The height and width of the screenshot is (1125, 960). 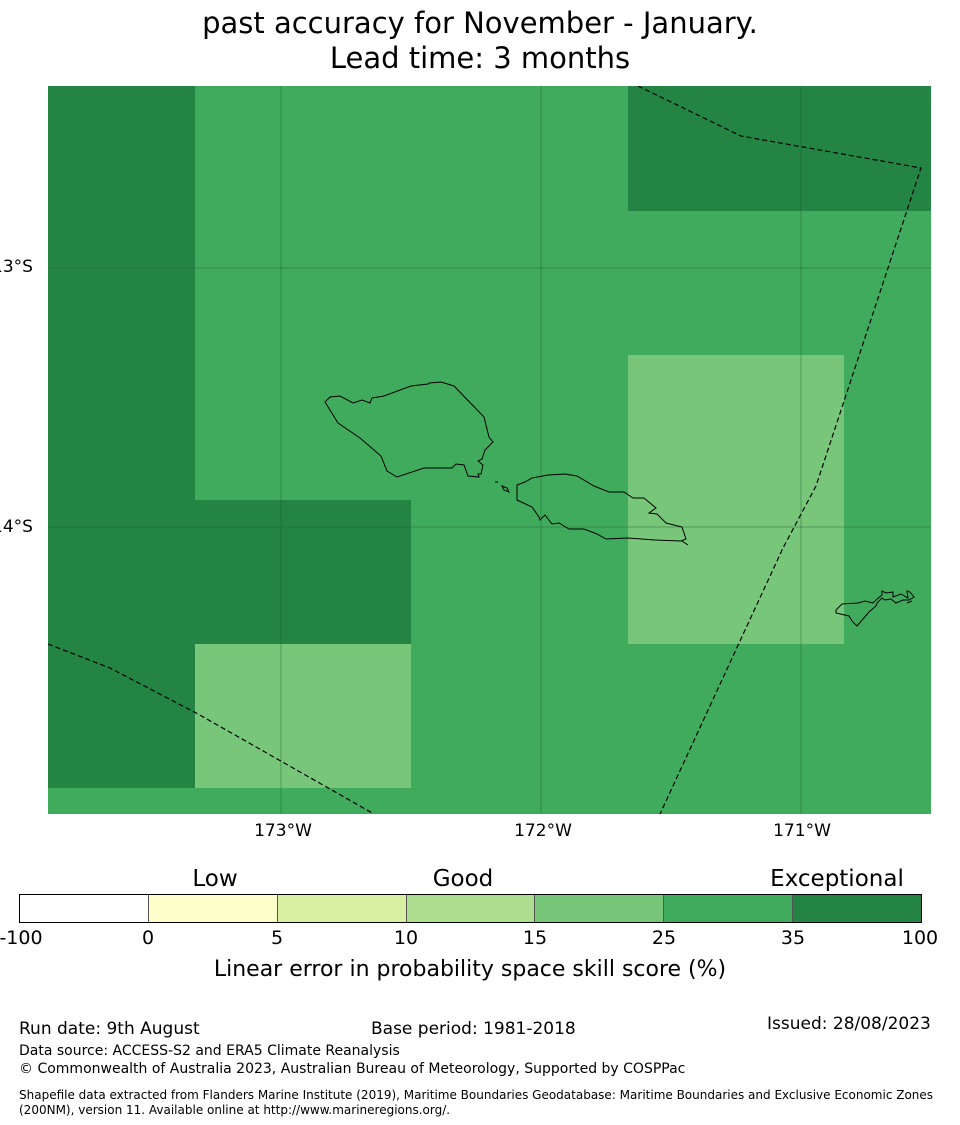 I want to click on map-title: past accuracy for November - January., so click(x=480, y=23).